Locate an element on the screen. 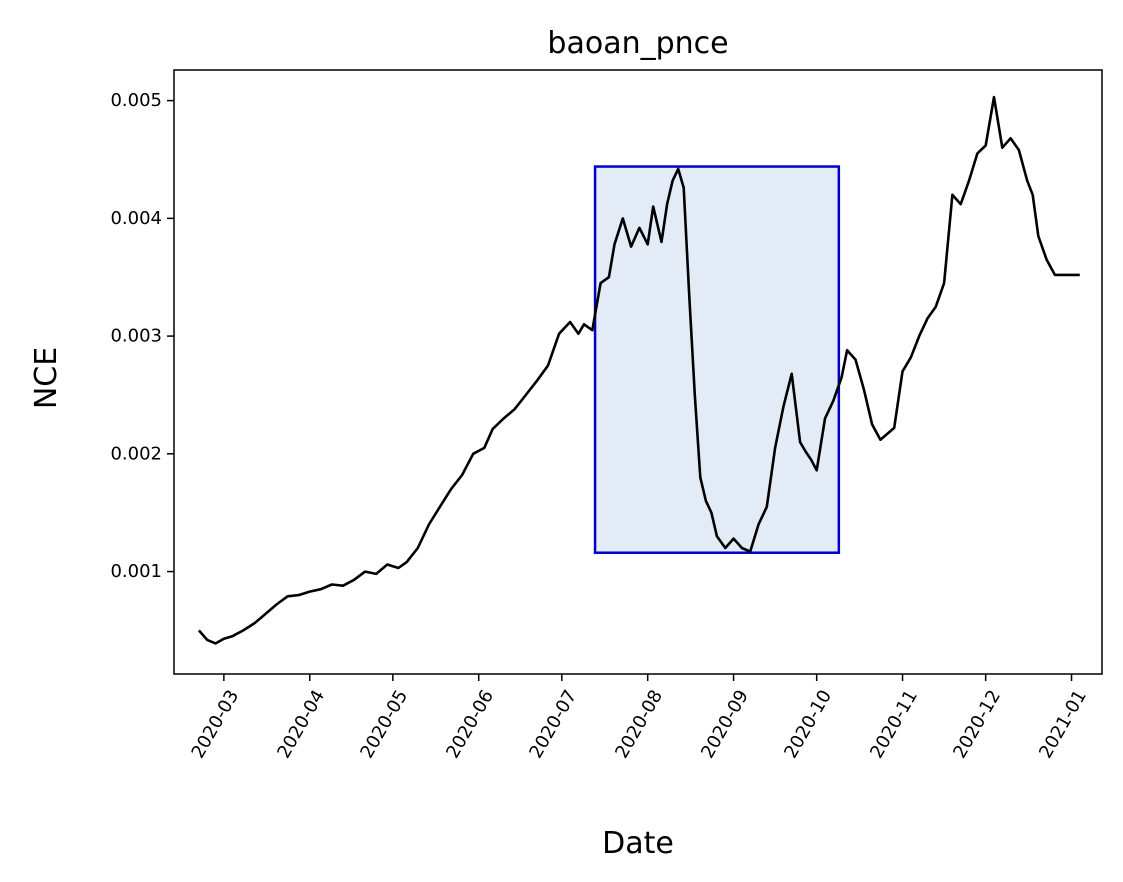 The image size is (1123, 882). x-tick-label: 2020-04 is located at coordinates (301, 724).